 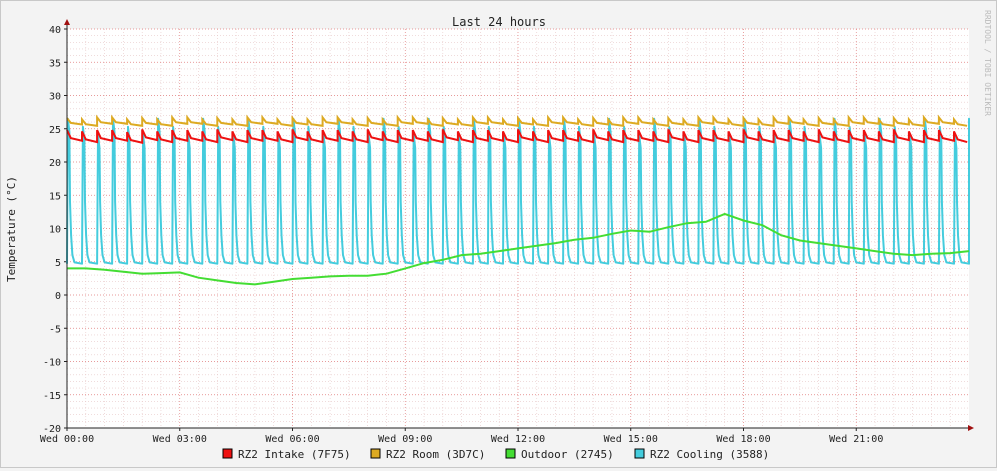 What do you see at coordinates (518, 439) in the screenshot?
I see `x-tick-label: Wed 12:00` at bounding box center [518, 439].